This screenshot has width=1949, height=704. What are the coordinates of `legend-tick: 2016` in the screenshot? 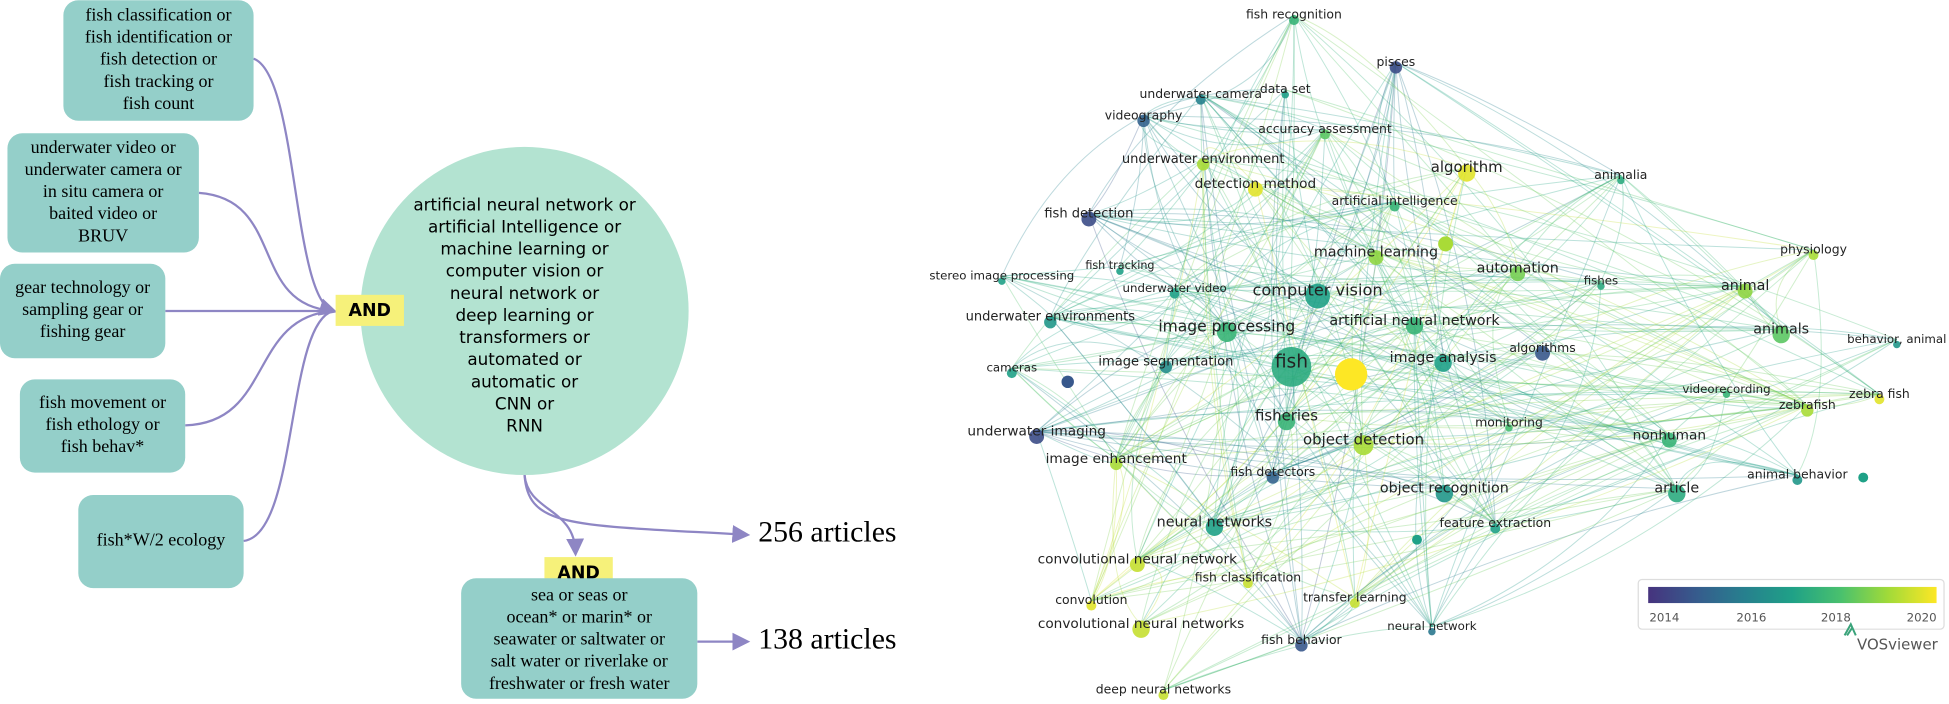 It's located at (1751, 617).